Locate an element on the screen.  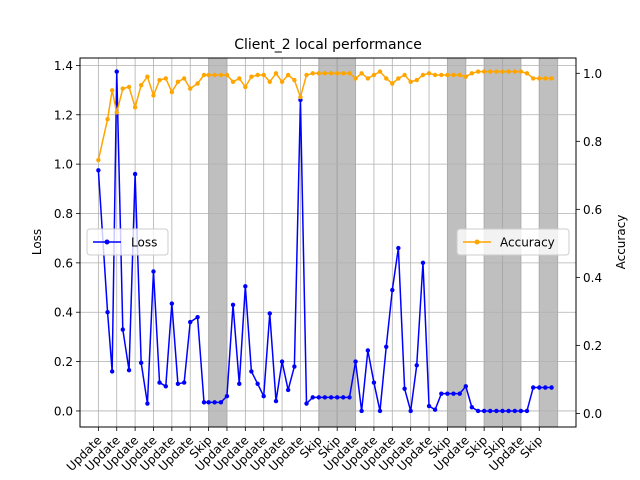
y2-tick-label: 1.0 is located at coordinates (592, 74).